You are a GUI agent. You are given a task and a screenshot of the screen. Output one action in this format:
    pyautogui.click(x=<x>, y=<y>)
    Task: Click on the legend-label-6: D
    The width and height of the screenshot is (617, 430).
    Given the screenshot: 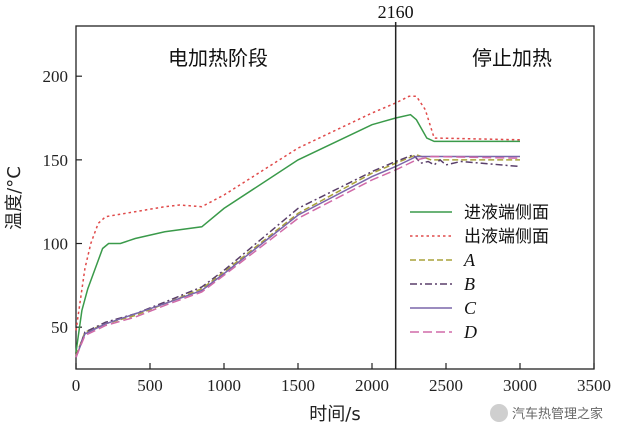 What is the action you would take?
    pyautogui.click(x=470, y=332)
    